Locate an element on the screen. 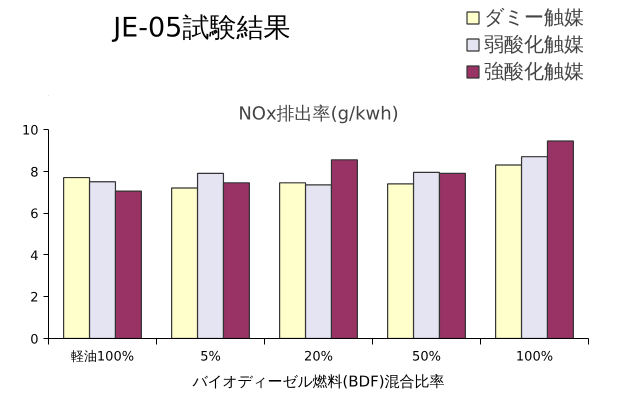 This screenshot has height=408, width=626. x-tick-label: 20% is located at coordinates (318, 357).